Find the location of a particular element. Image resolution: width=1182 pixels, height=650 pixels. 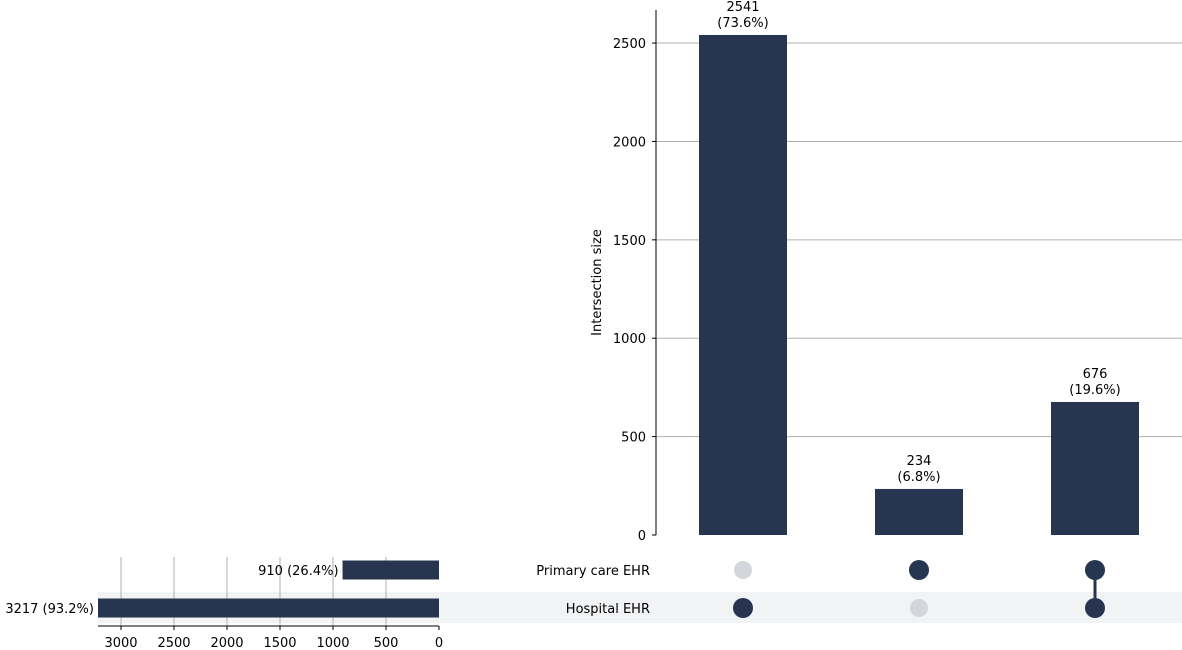

set-size-label: 3217 (93.2%) is located at coordinates (49, 609).